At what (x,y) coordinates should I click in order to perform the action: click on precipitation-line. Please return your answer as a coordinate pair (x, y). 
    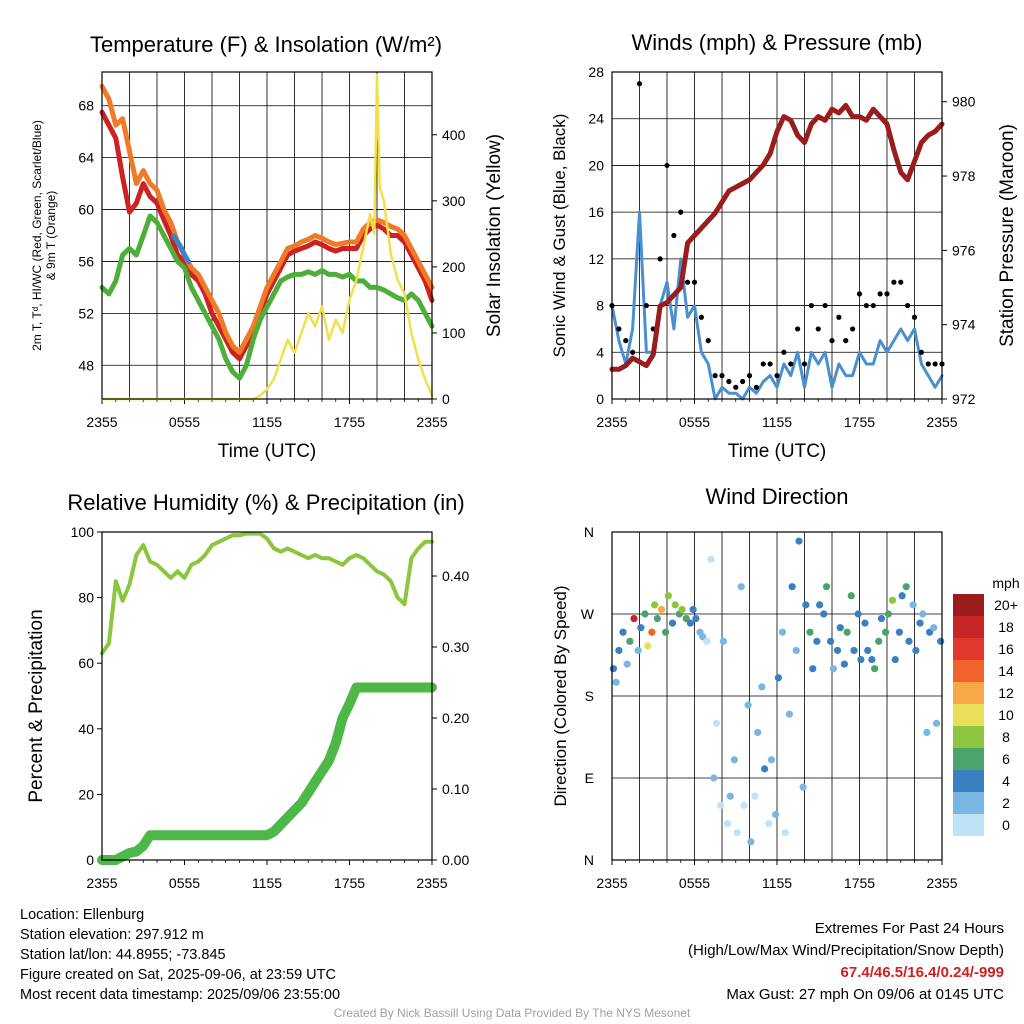
    Looking at the image, I should click on (267, 773).